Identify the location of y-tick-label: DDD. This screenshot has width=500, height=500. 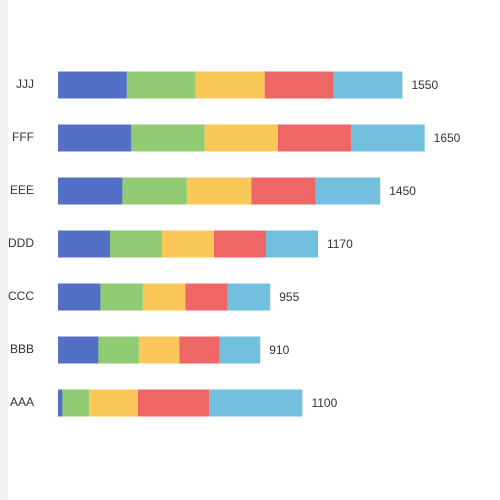
(21, 243).